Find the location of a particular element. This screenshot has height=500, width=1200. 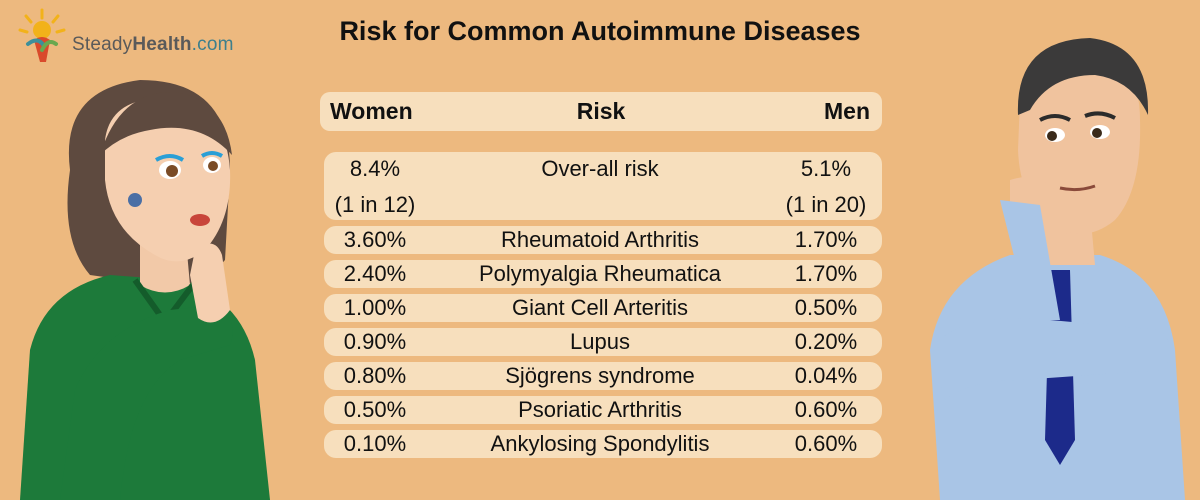

men-risk-value: 0.20% is located at coordinates (826, 341).